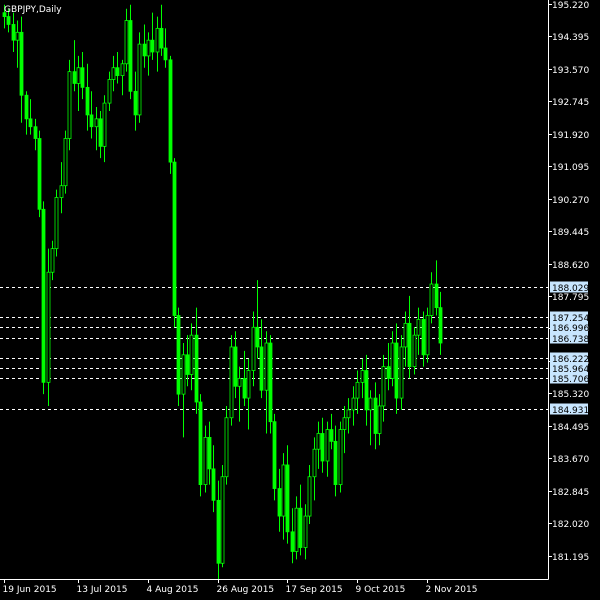  What do you see at coordinates (570, 395) in the screenshot?
I see `y-tick-label: 185.320` at bounding box center [570, 395].